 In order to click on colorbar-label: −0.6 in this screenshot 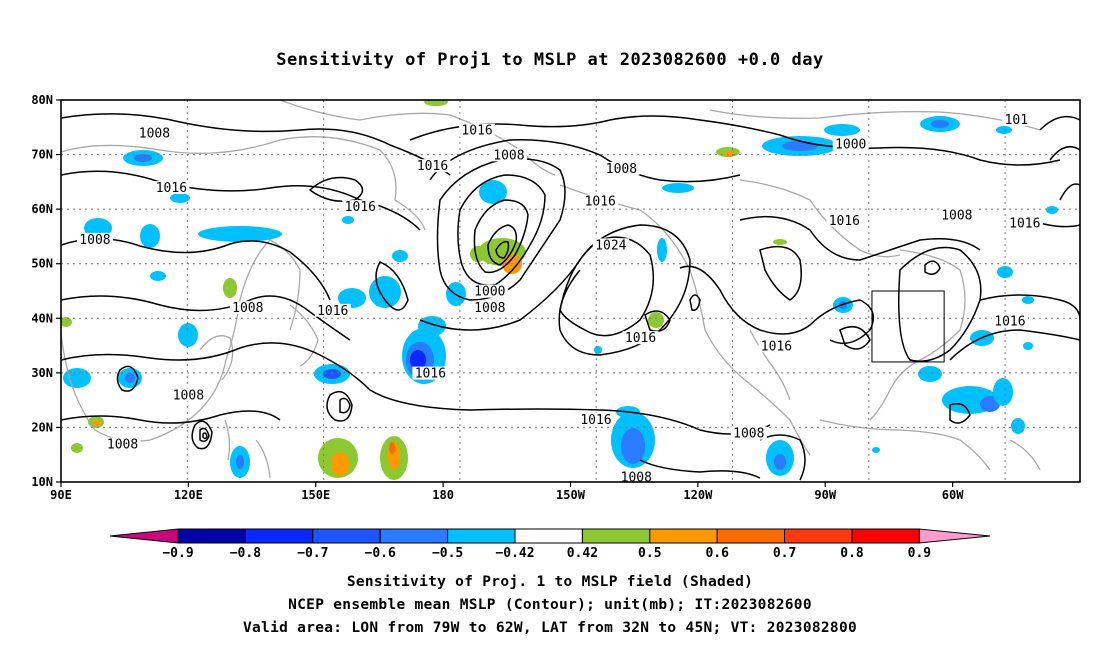, I will do `click(380, 553)`.